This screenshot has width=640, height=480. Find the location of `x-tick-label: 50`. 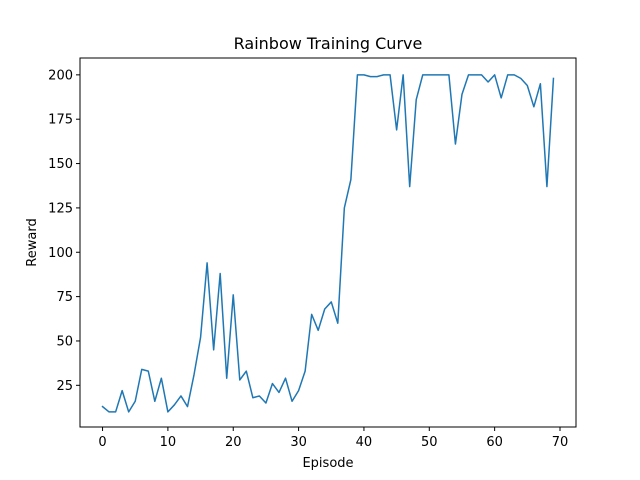

x-tick-label: 50 is located at coordinates (429, 442).